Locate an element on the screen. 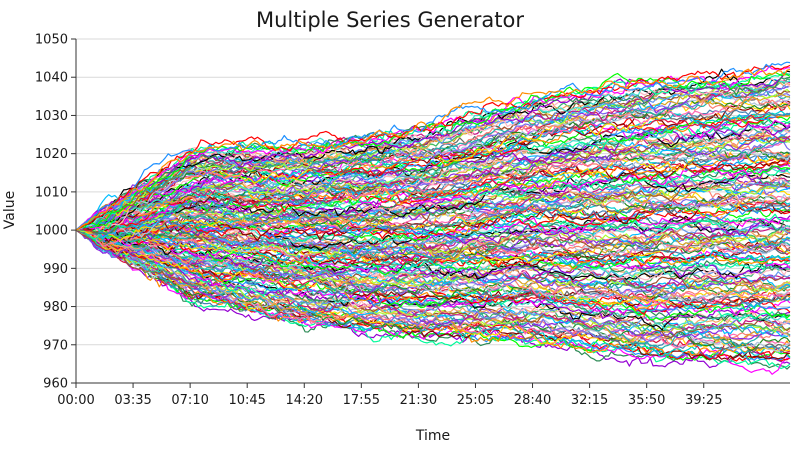  x-tick-label: 32:15 is located at coordinates (589, 400).